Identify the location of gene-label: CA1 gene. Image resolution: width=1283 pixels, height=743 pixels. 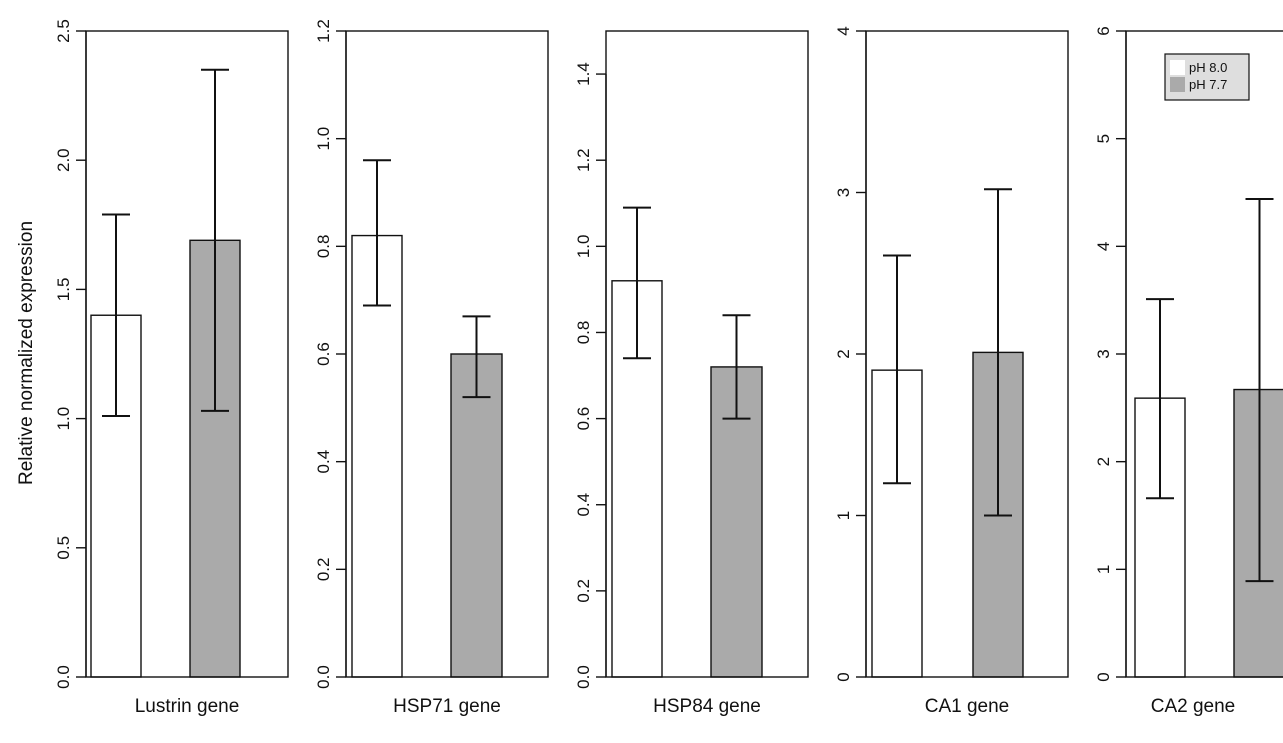
(967, 706).